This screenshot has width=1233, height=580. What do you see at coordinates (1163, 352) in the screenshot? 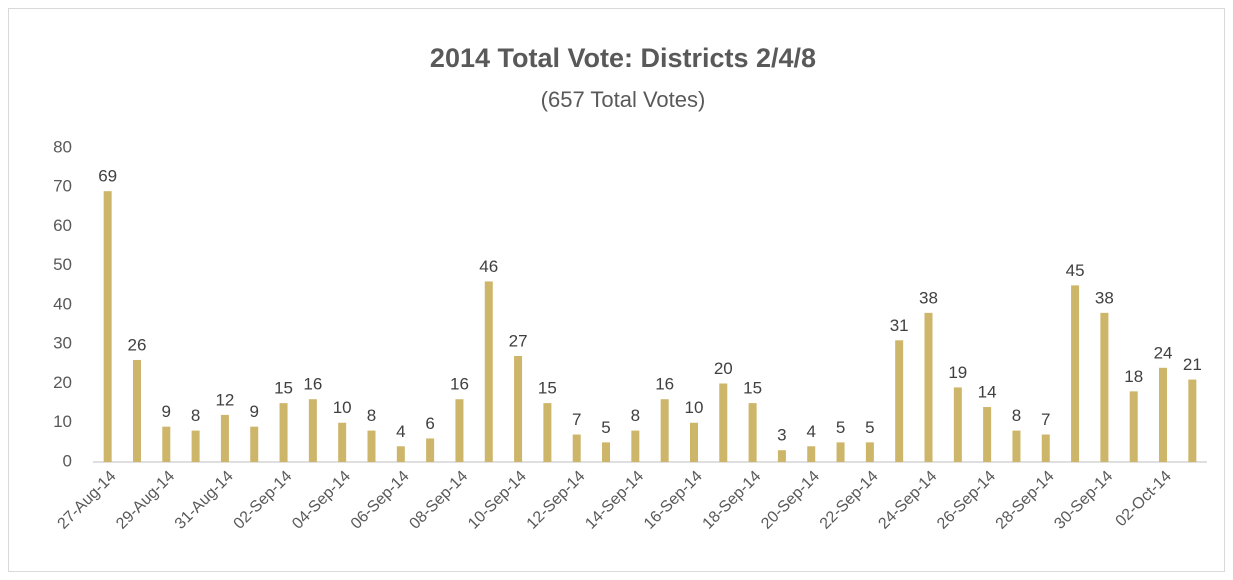
I see `value-label: 24` at bounding box center [1163, 352].